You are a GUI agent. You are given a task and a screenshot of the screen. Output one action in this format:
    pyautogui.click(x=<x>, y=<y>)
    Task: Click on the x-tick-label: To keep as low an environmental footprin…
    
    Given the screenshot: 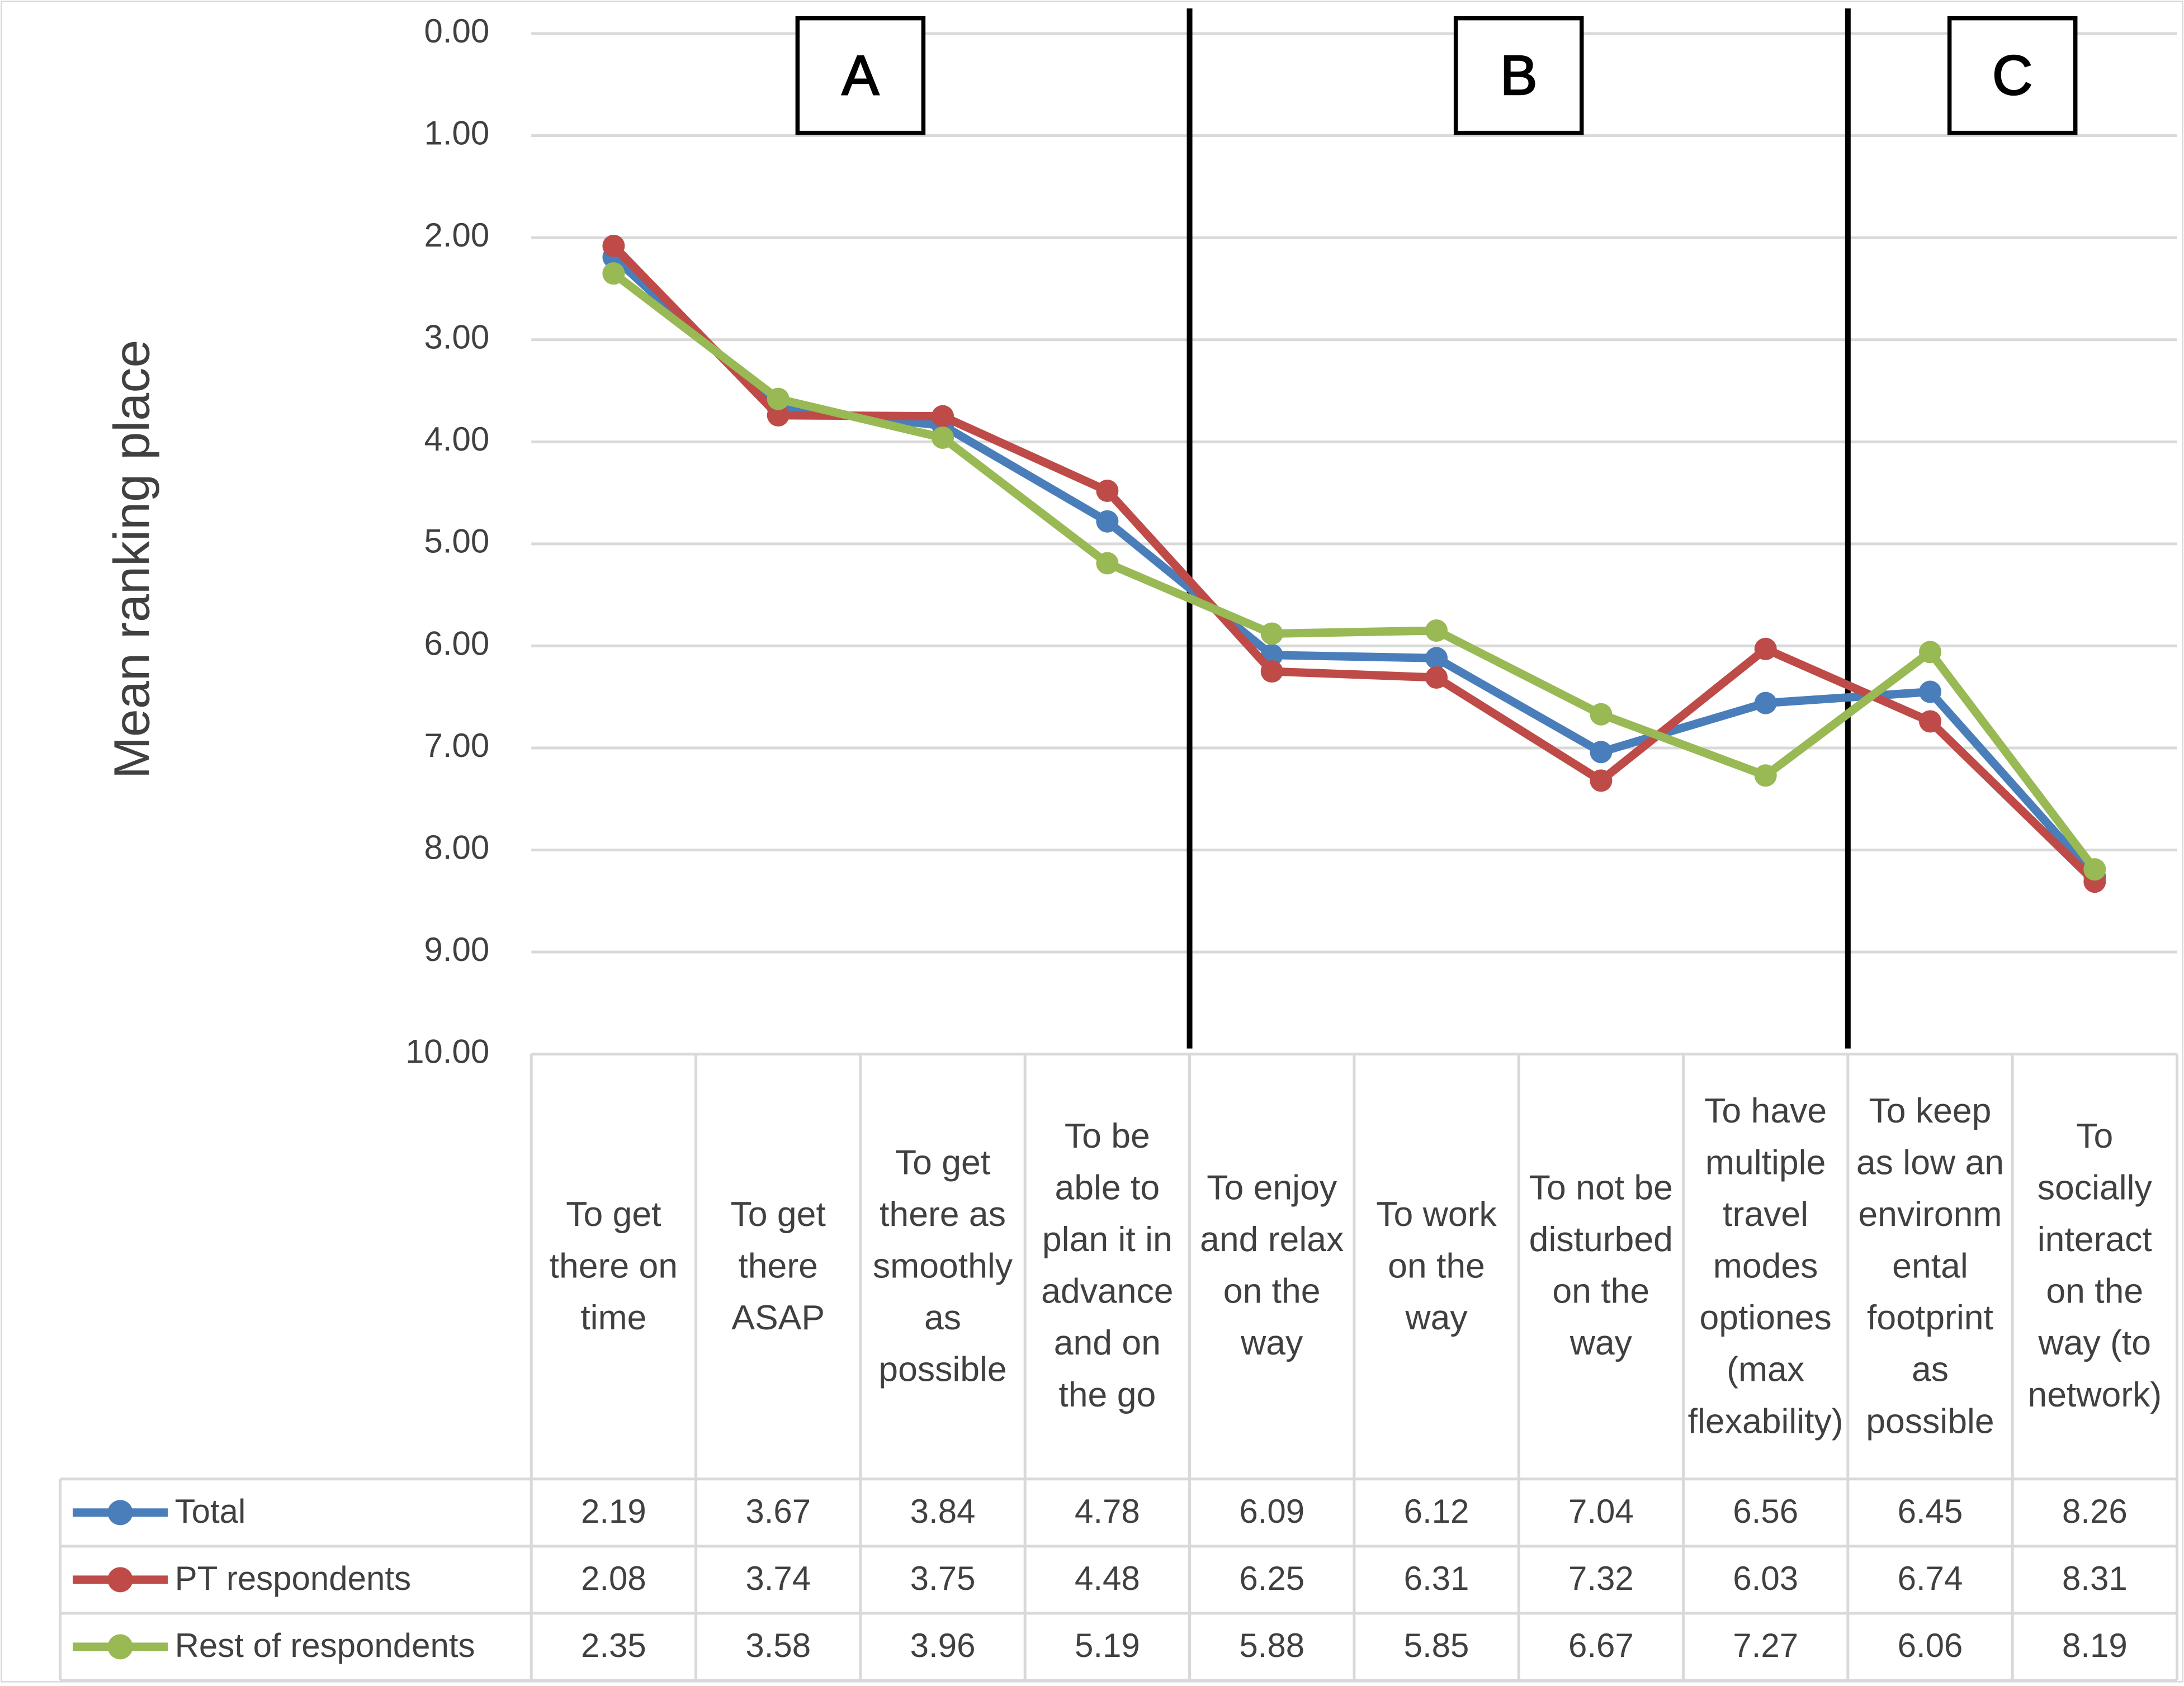 What is the action you would take?
    pyautogui.click(x=1930, y=1266)
    